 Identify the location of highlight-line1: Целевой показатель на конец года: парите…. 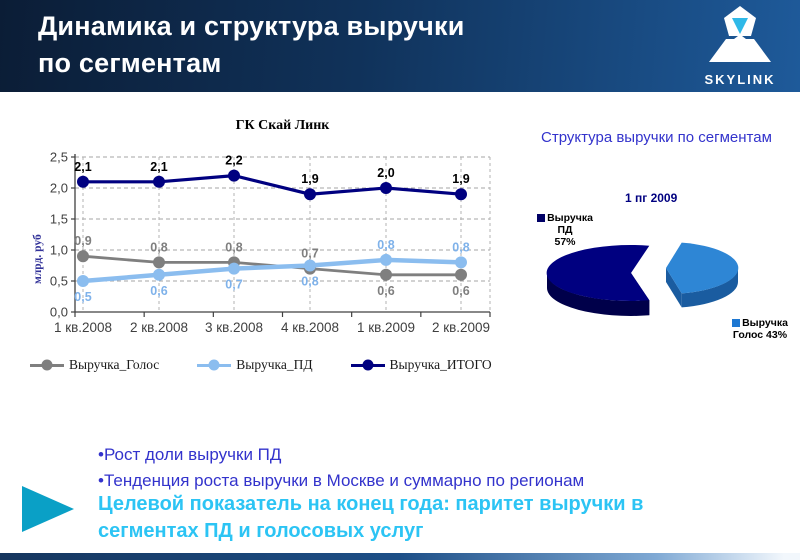
(371, 504).